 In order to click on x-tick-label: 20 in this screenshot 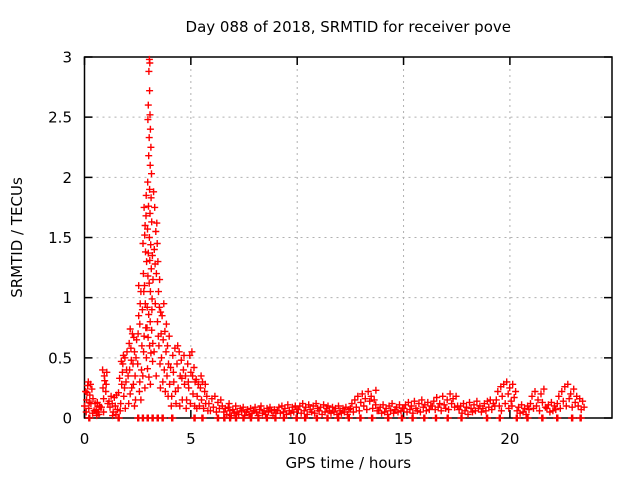, I will do `click(509, 439)`.